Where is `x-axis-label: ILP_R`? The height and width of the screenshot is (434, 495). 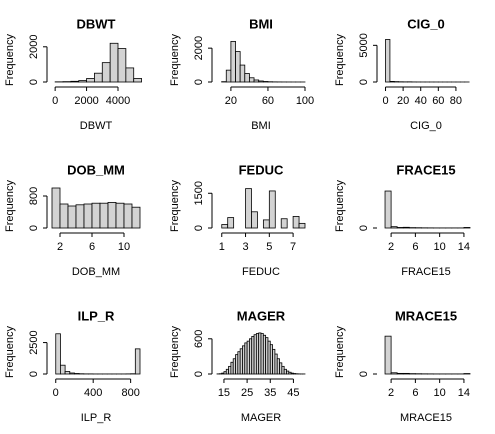
x-axis-label: ILP_R is located at coordinates (96, 418).